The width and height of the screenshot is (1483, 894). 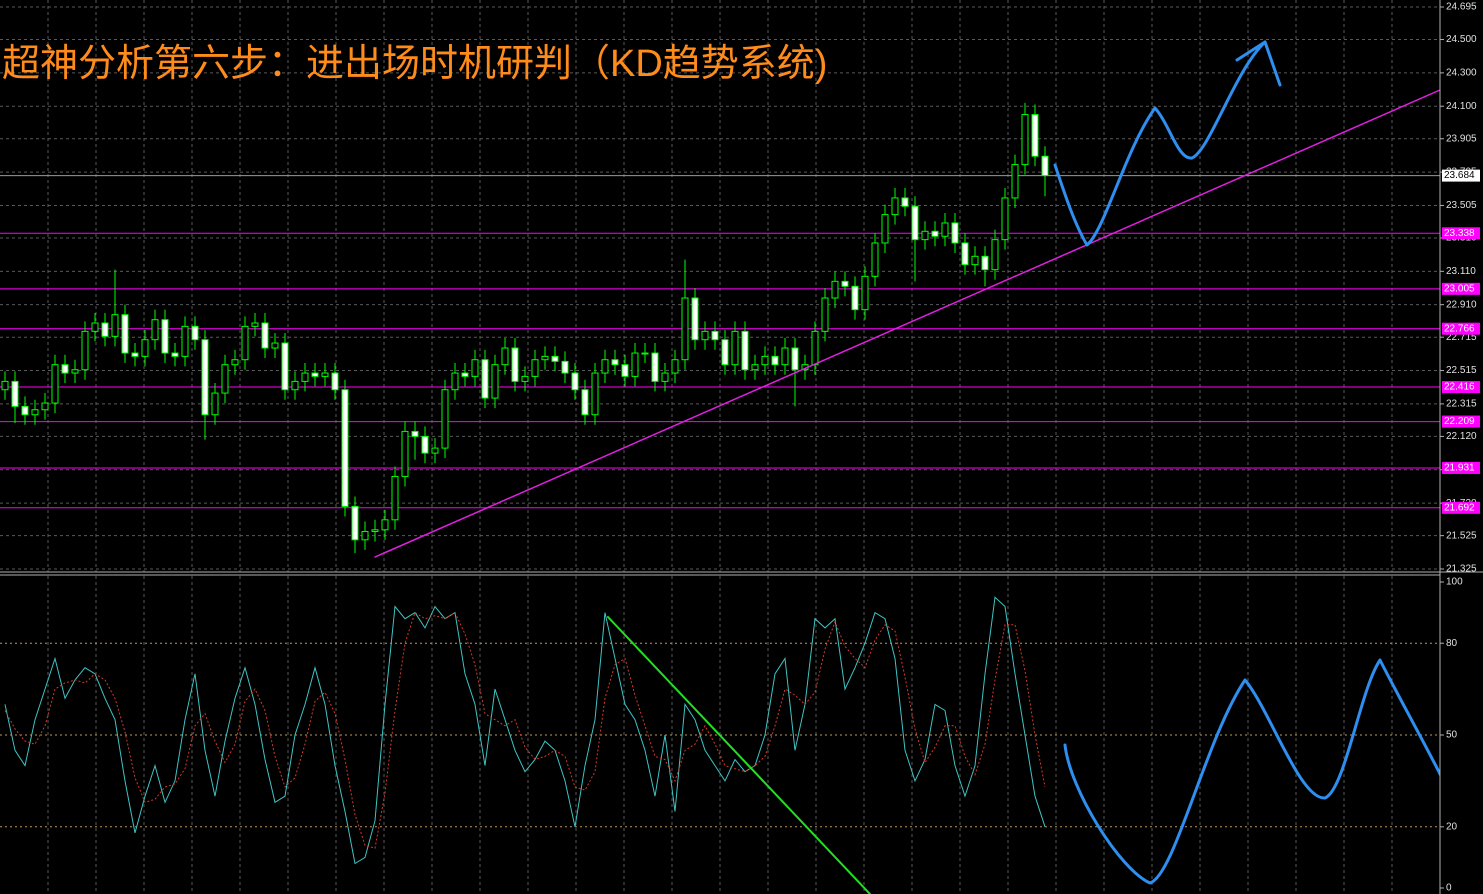 What do you see at coordinates (1449, 888) in the screenshot?
I see `y-tick-label: 0` at bounding box center [1449, 888].